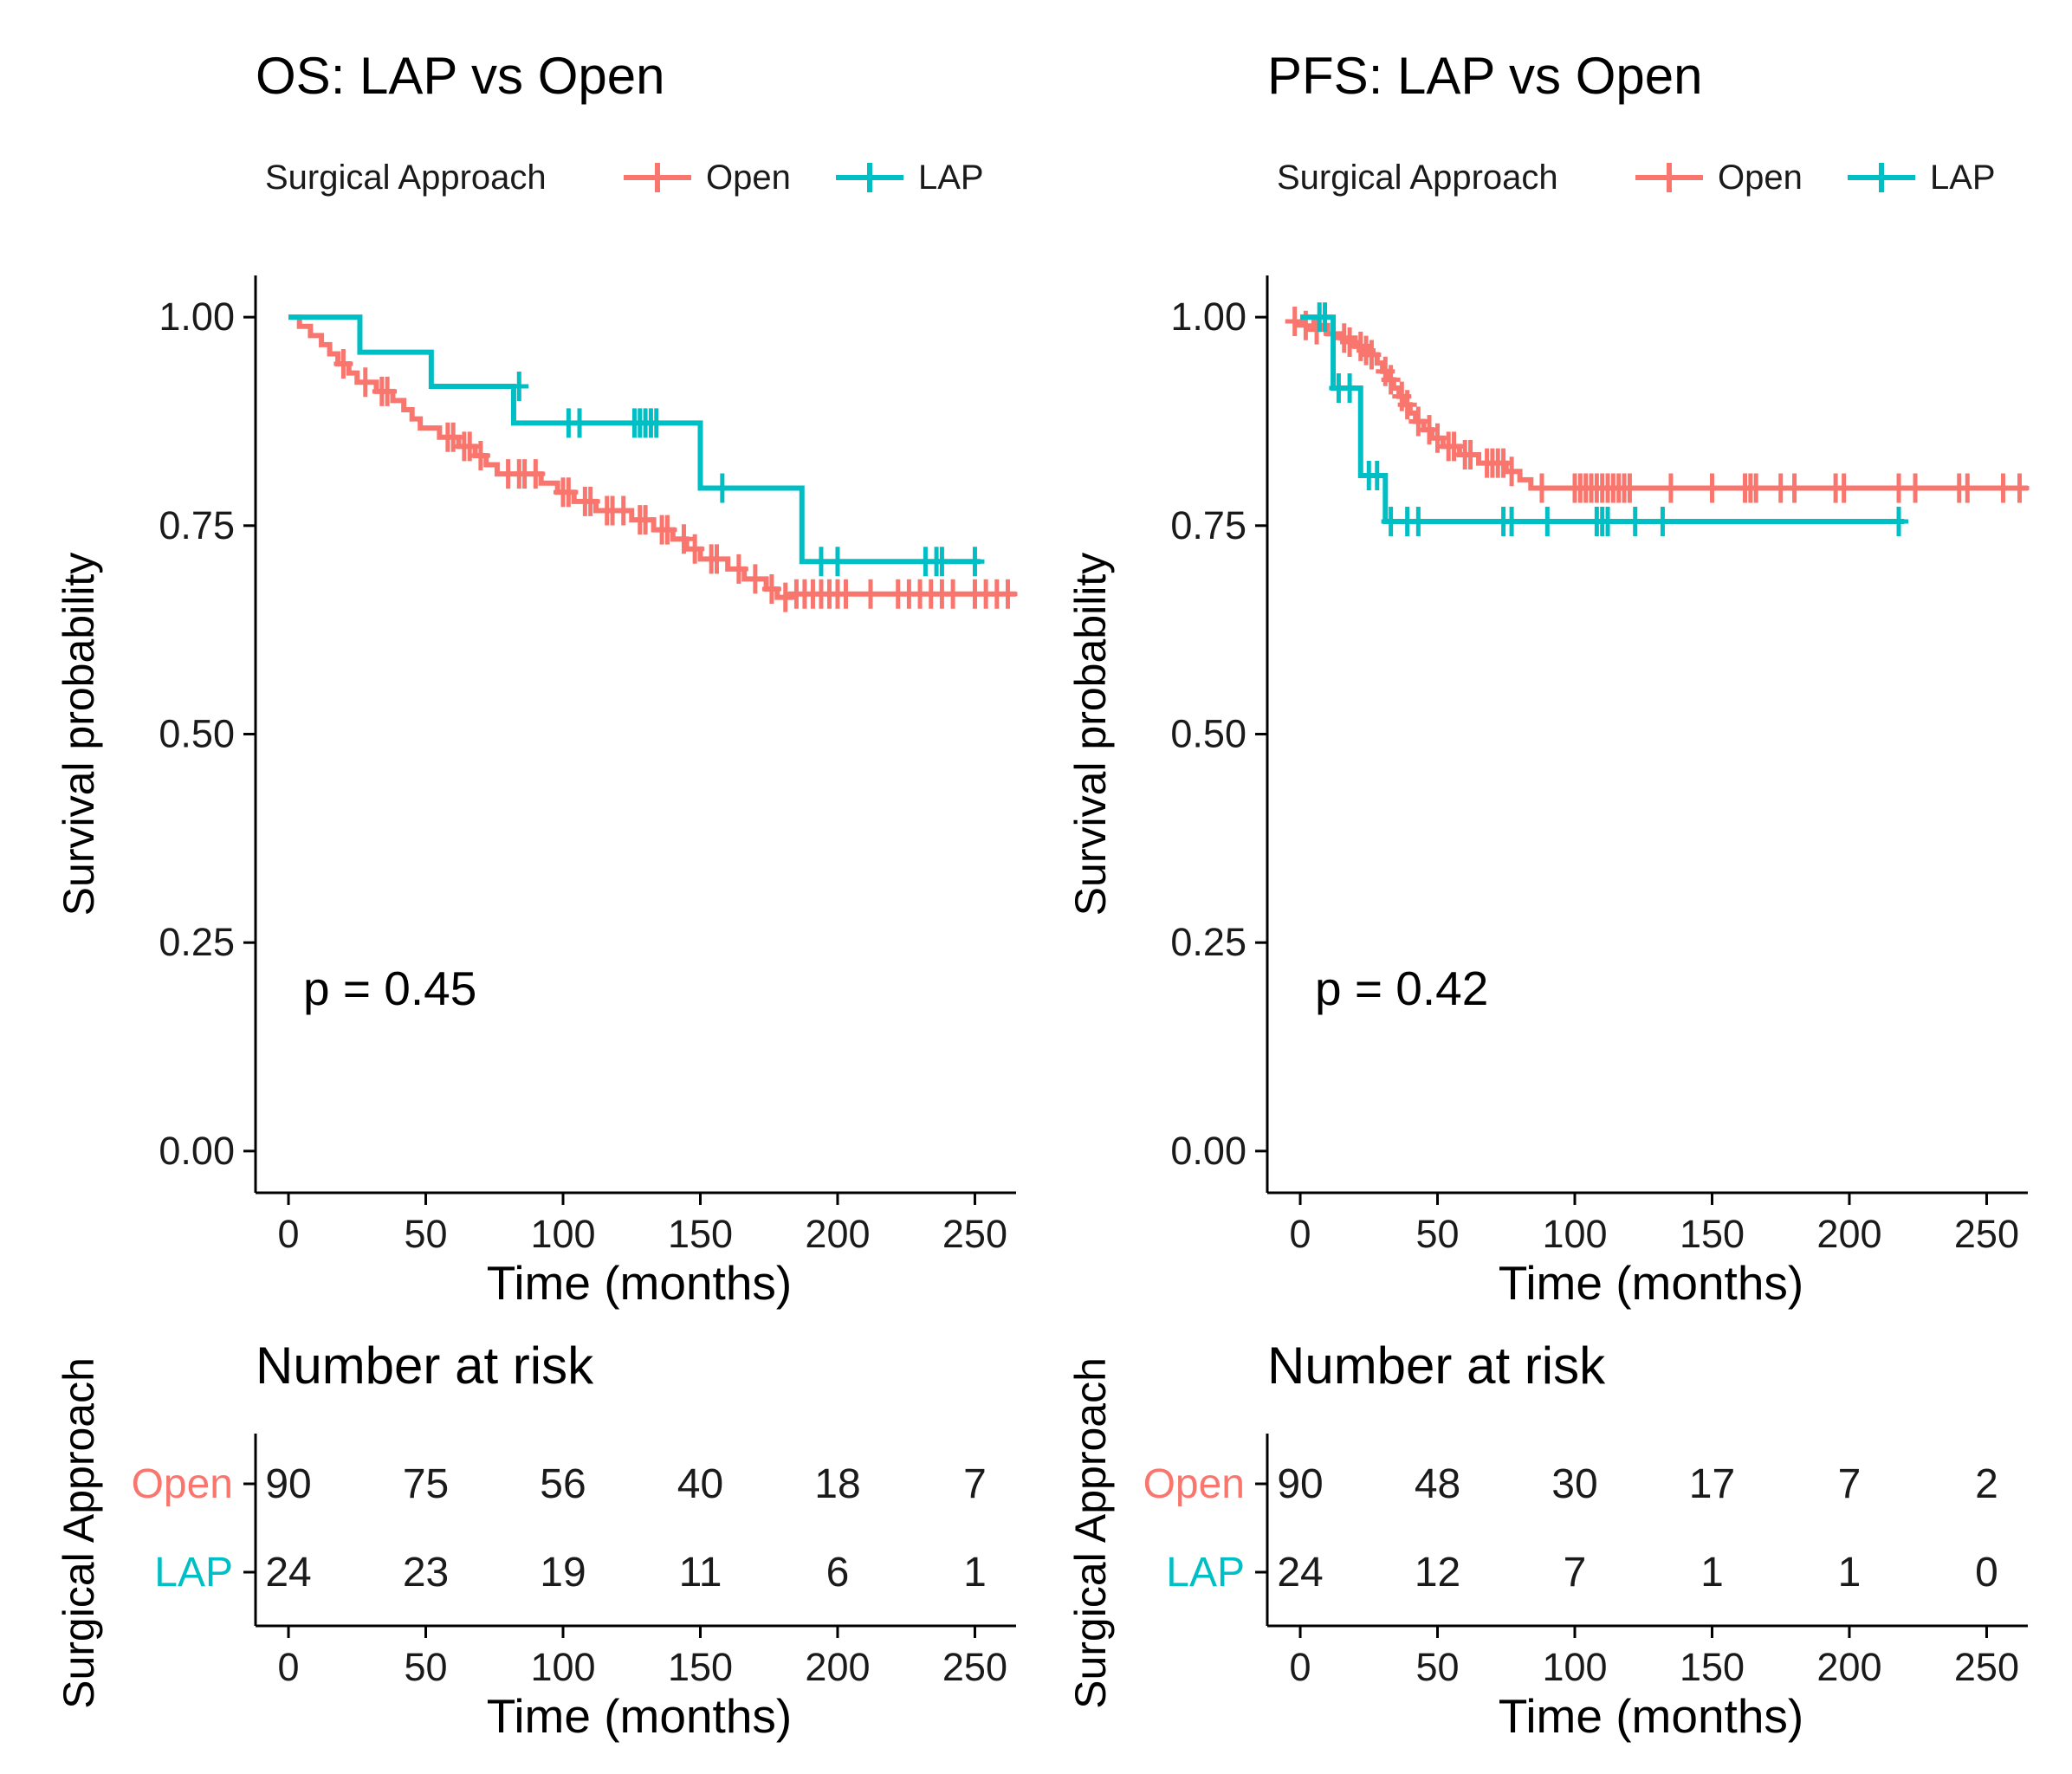 This screenshot has width=2072, height=1774. I want to click on risk-count: 48, so click(1437, 1484).